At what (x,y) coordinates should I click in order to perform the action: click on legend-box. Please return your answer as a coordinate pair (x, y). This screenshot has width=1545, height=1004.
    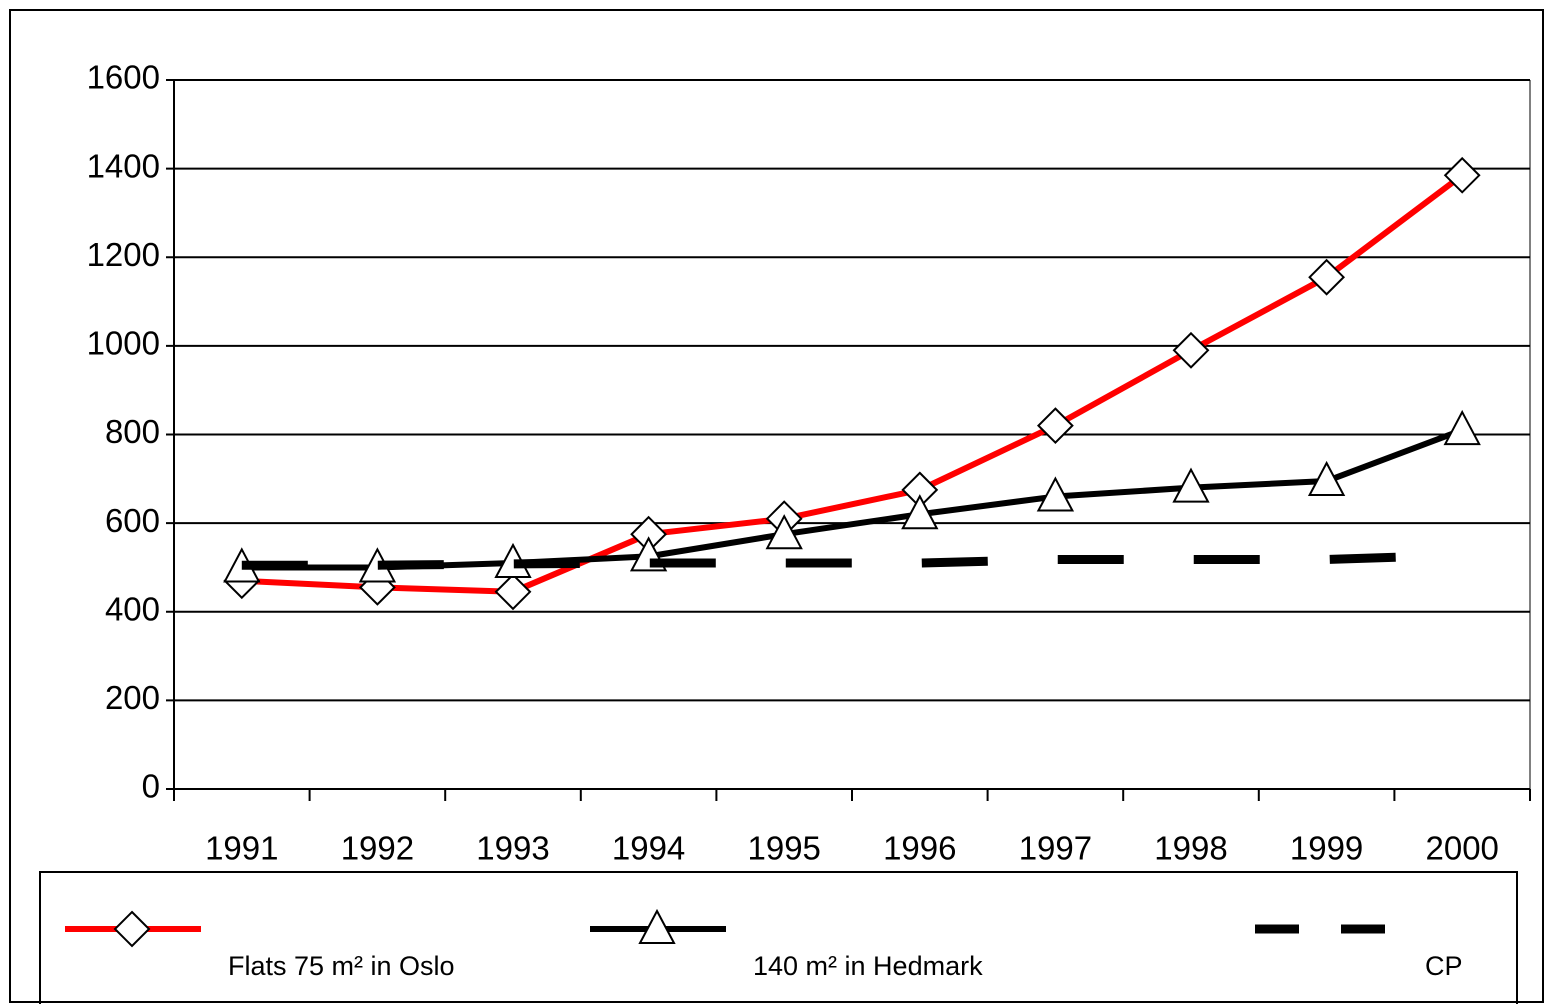
    Looking at the image, I should click on (778, 937).